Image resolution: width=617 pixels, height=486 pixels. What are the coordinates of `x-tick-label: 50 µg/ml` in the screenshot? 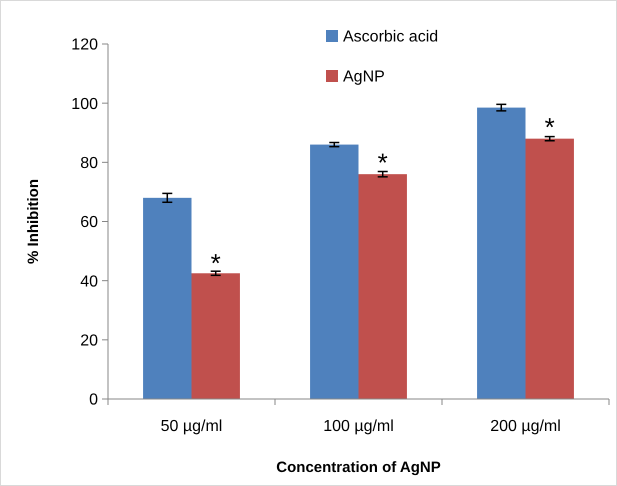 It's located at (191, 426).